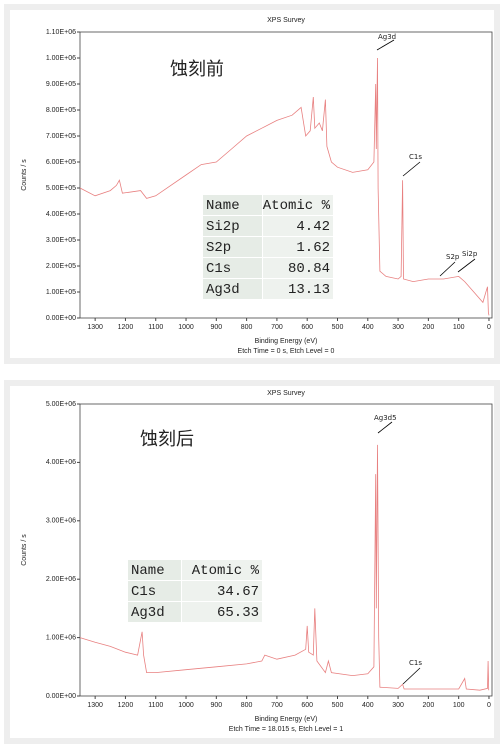 The image size is (504, 753). What do you see at coordinates (387, 37) in the screenshot?
I see `annotation: Ag3d` at bounding box center [387, 37].